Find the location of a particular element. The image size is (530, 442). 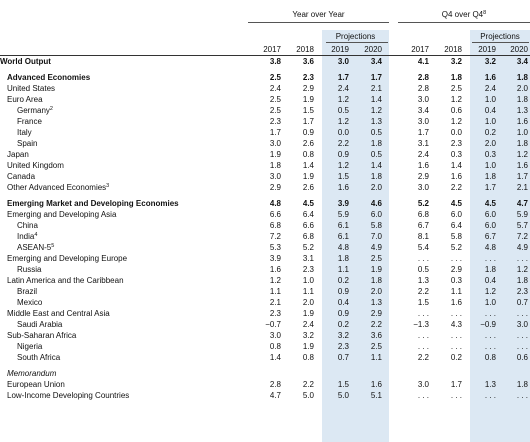

table-cell: −1.3 is located at coordinates (421, 324).